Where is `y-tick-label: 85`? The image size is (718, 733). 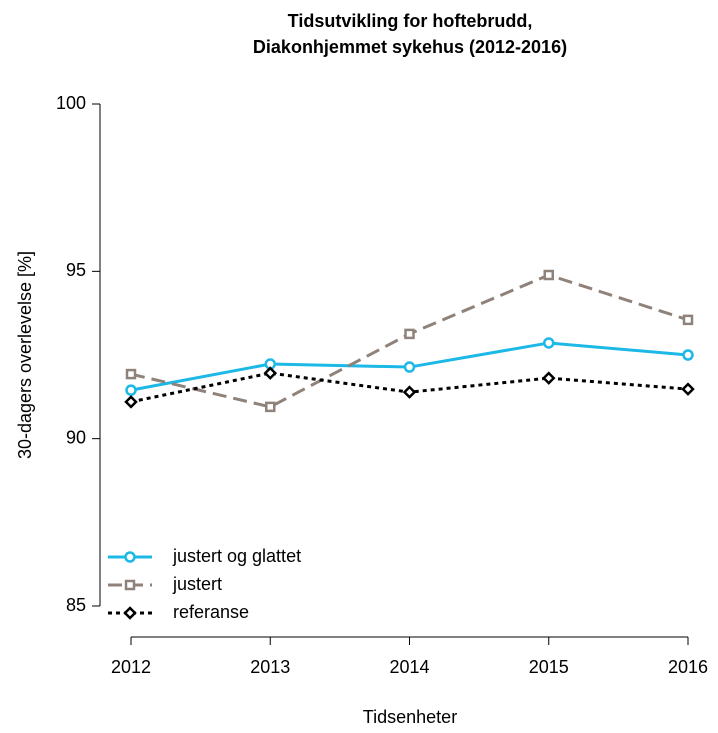 y-tick-label: 85 is located at coordinates (76, 605).